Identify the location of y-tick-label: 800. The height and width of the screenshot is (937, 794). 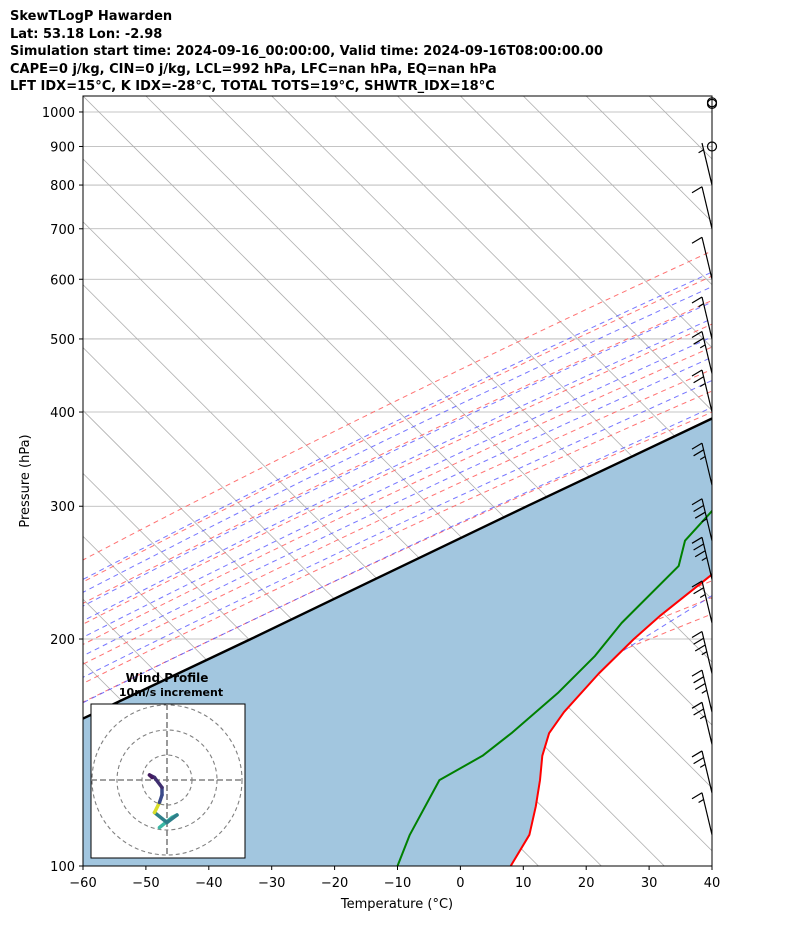
(62, 186).